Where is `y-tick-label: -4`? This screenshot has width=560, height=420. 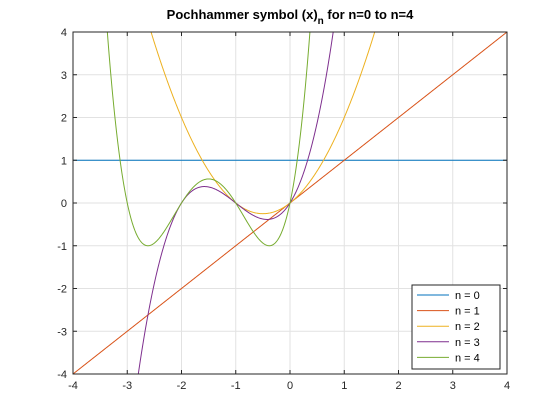
y-tick-label: -4 is located at coordinates (62, 375).